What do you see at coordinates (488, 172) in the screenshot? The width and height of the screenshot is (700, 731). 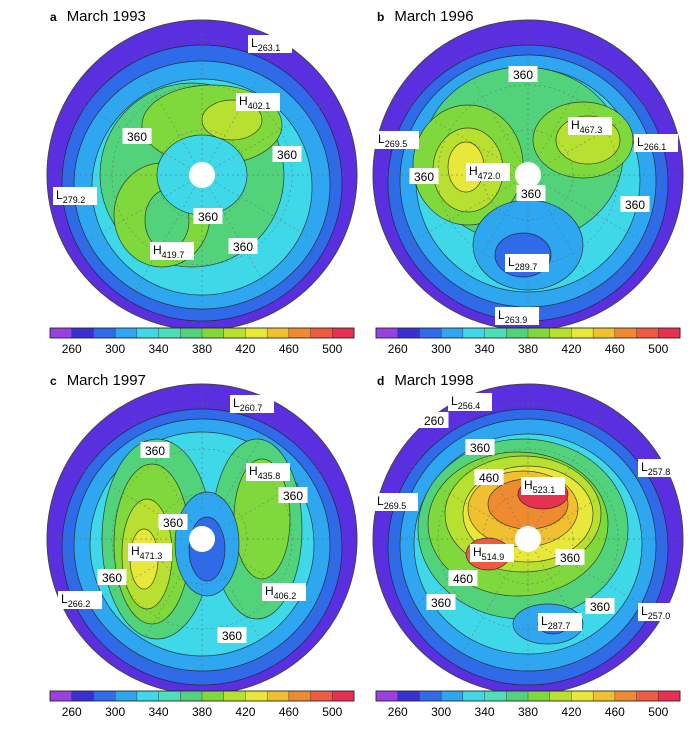 I see `label-high: H472.0` at bounding box center [488, 172].